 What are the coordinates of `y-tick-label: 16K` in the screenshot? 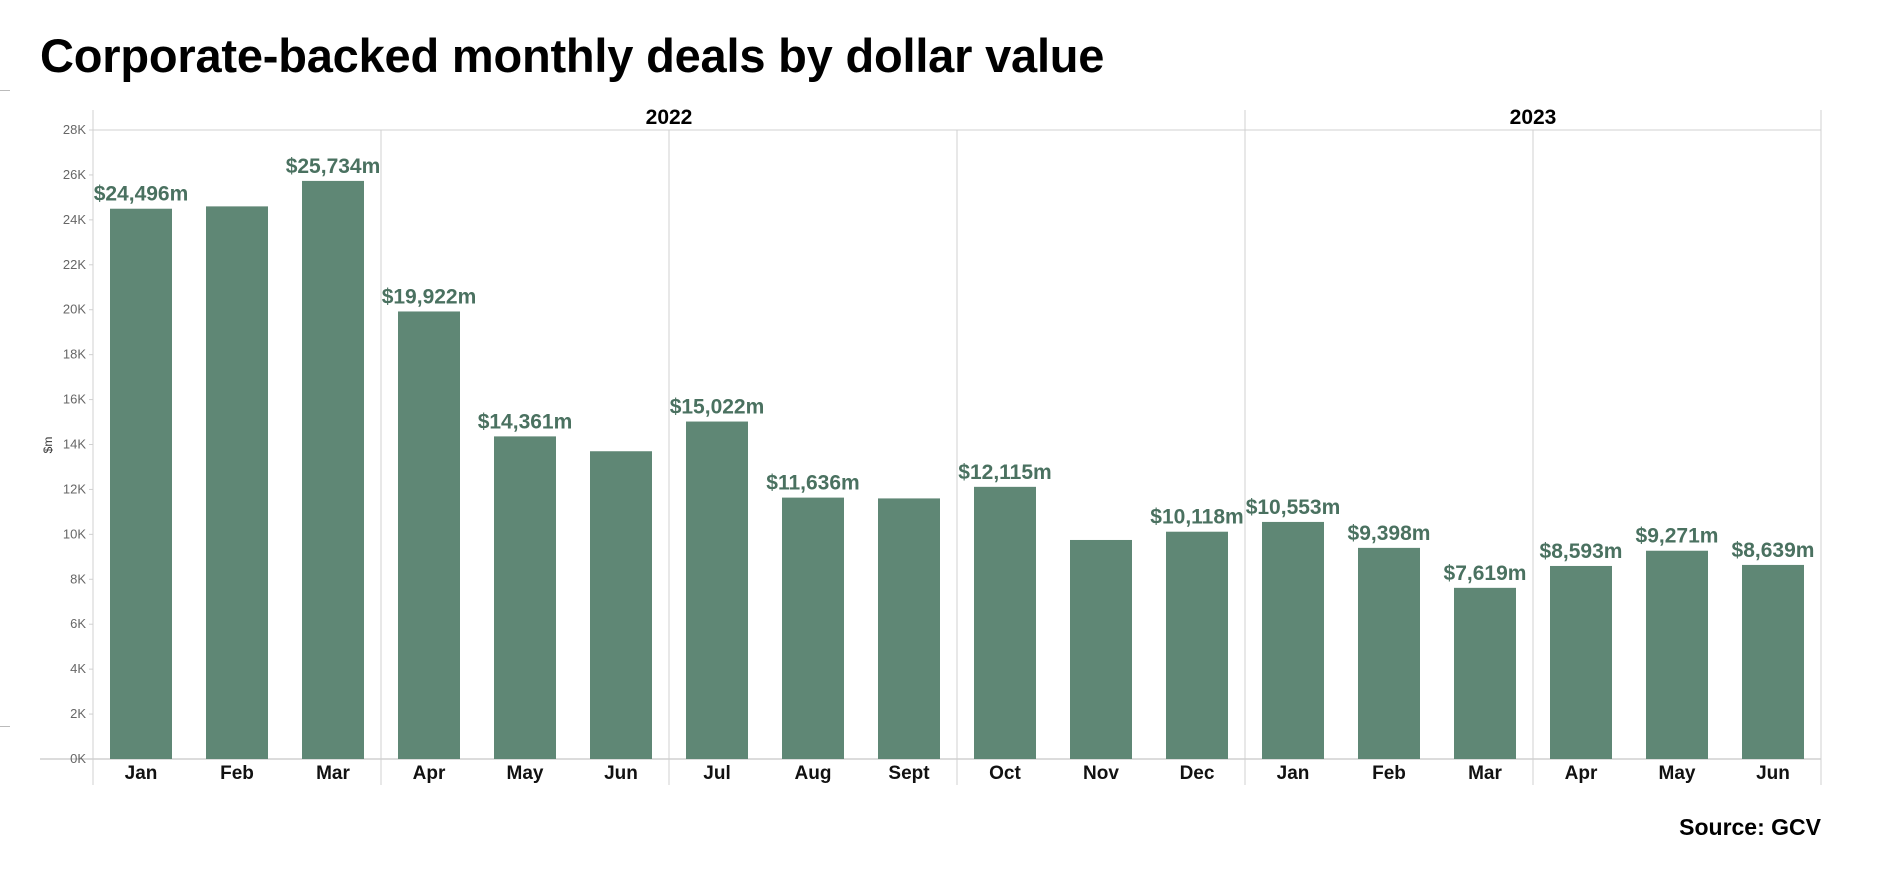 It's located at (74, 399).